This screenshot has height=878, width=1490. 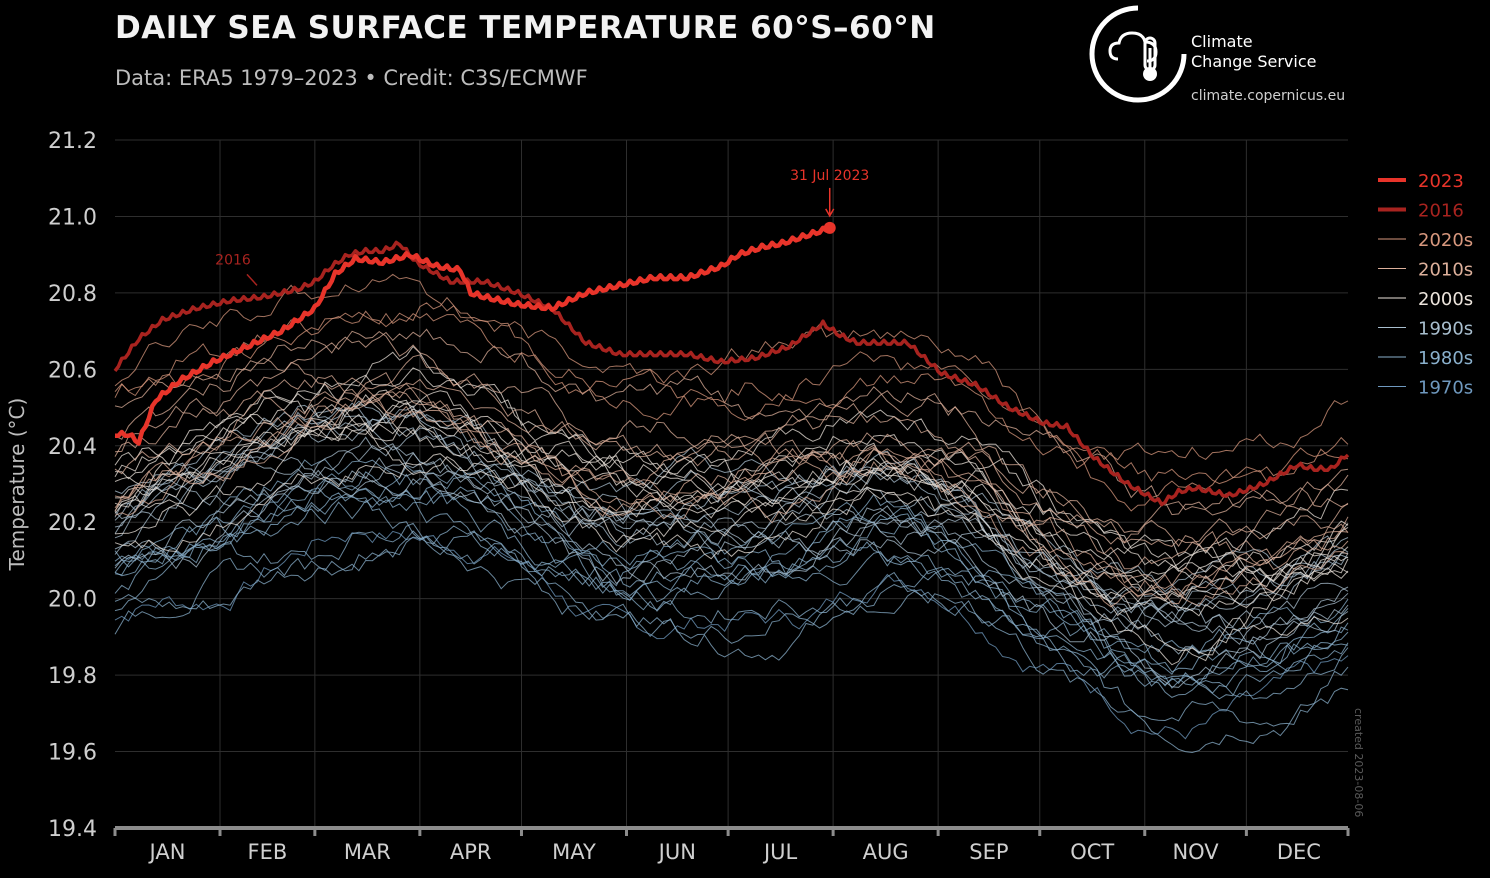 I want to click on x-tick-label-month: DEC, so click(x=1299, y=852).